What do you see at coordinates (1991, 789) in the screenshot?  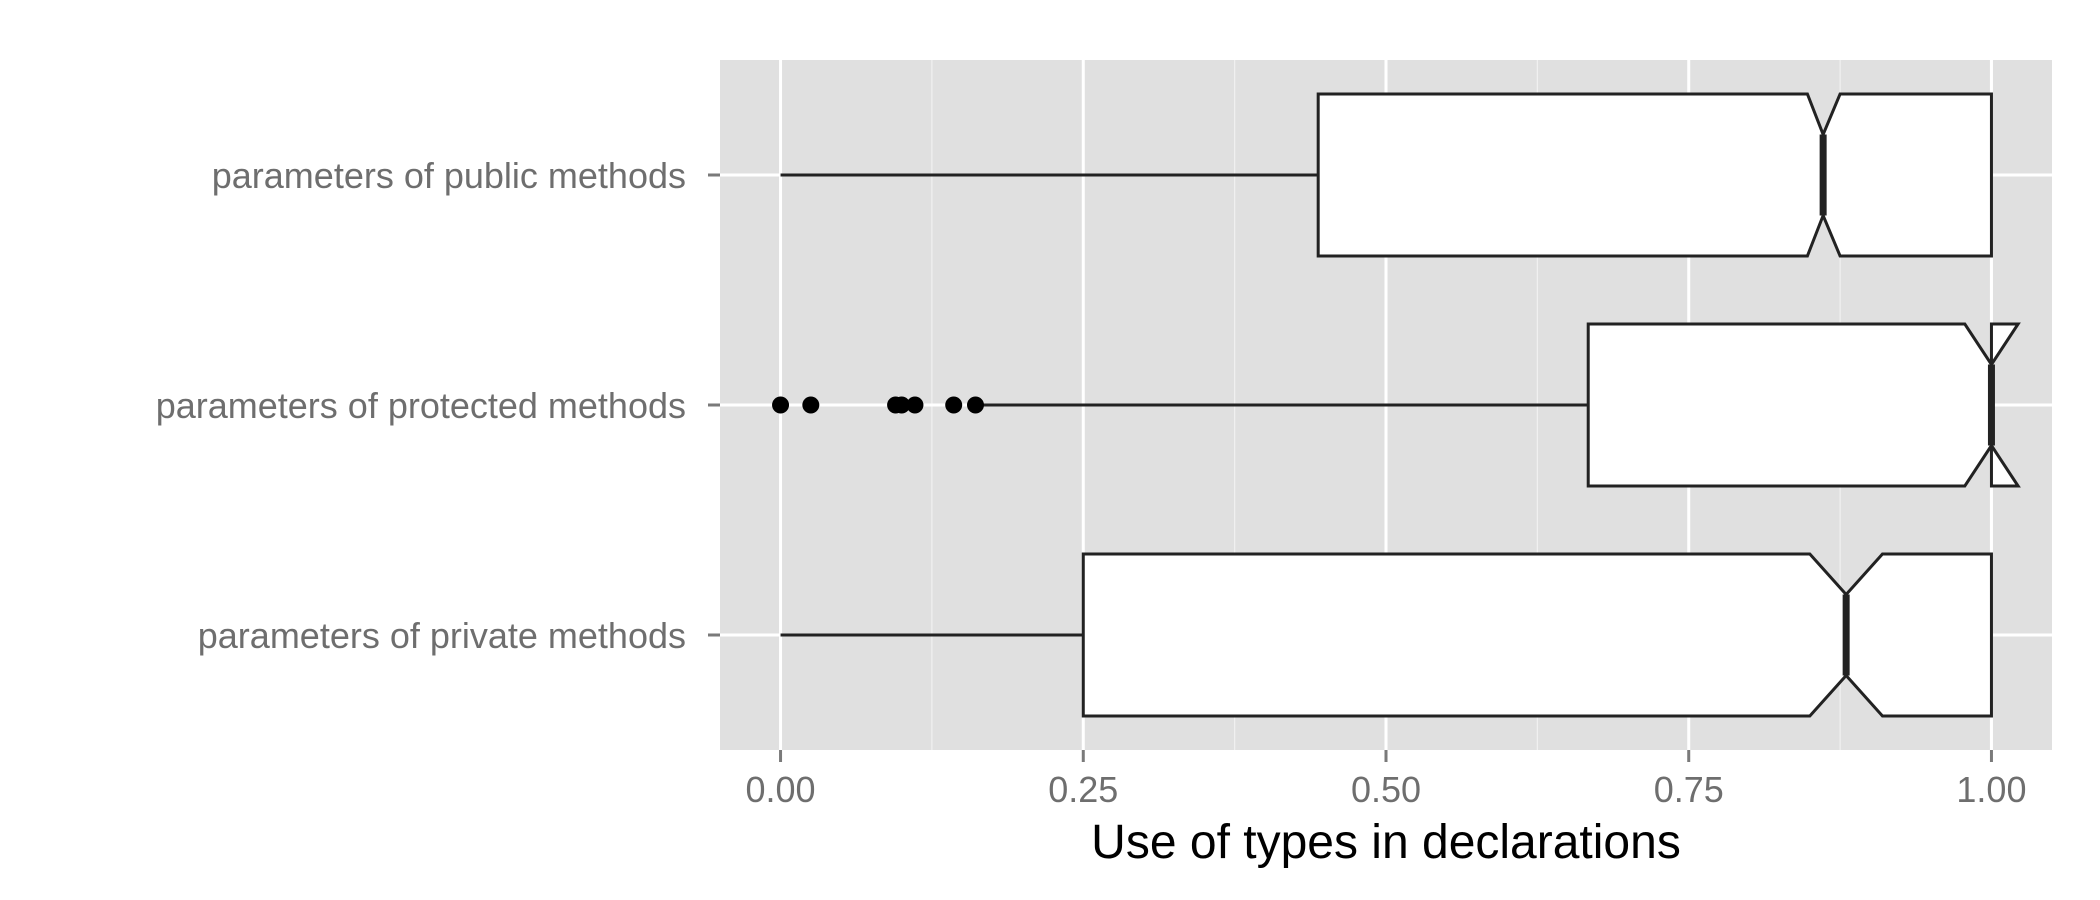 I see `x-tick-label: 1.00` at bounding box center [1991, 789].